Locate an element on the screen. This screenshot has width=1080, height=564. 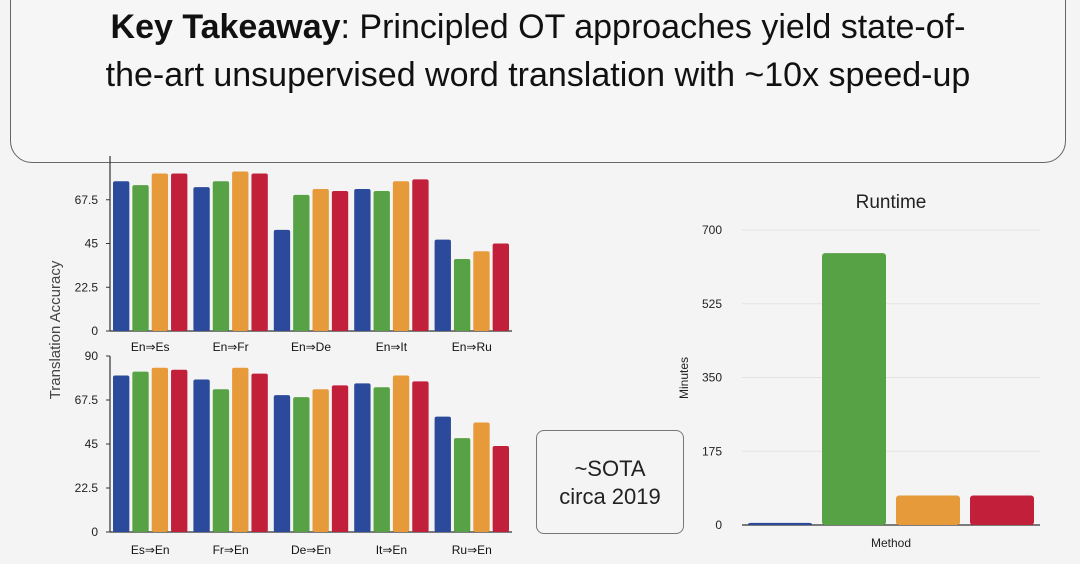
chart3-y-tick-label: 700 is located at coordinates (712, 230).